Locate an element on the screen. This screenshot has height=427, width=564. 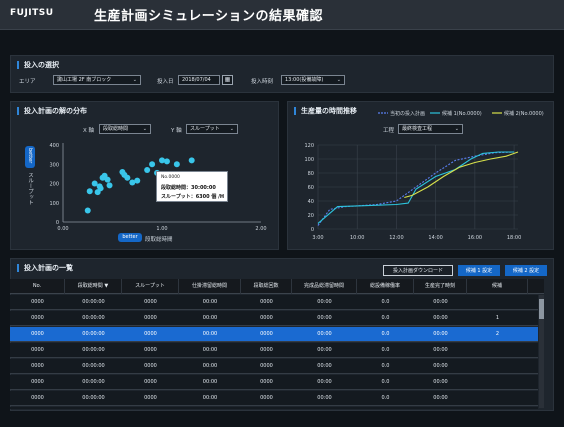
process-label: 工程 is located at coordinates (389, 131).